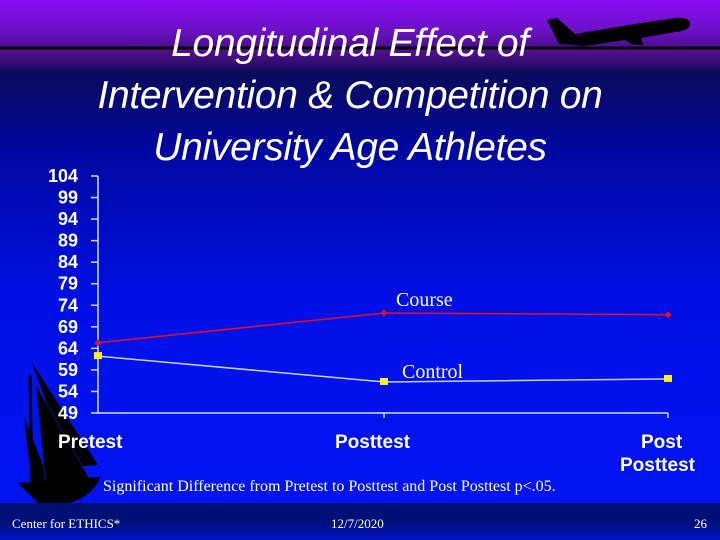  I want to click on footer-date: 12/7/2020, so click(357, 523).